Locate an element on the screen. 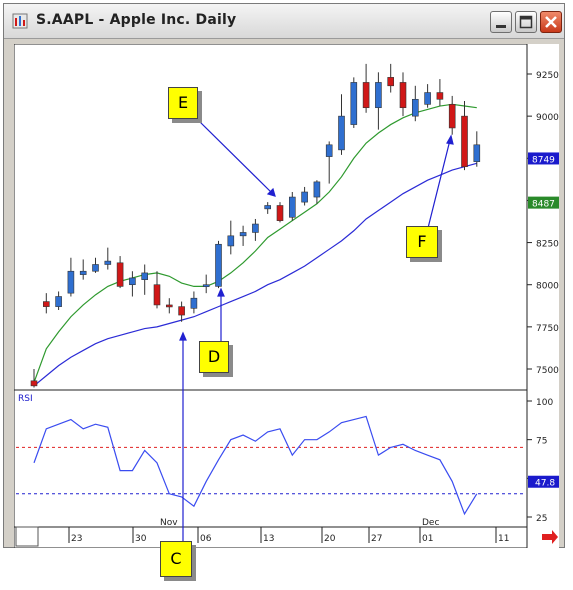 This screenshot has width=573, height=590. date-axis: 23 30 06 13 20 27 01 11 Nov Dec is located at coordinates (288, 531).